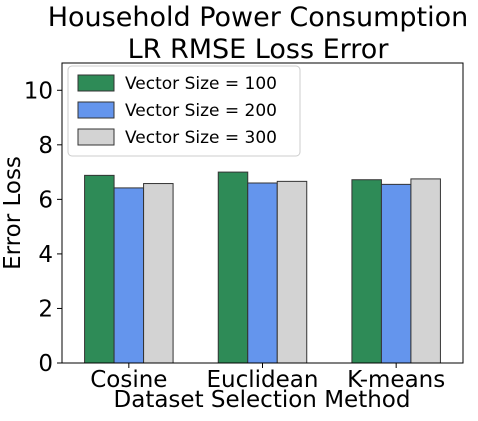 This screenshot has height=421, width=478. What do you see at coordinates (45, 364) in the screenshot?
I see `y-tick-label: 0` at bounding box center [45, 364].